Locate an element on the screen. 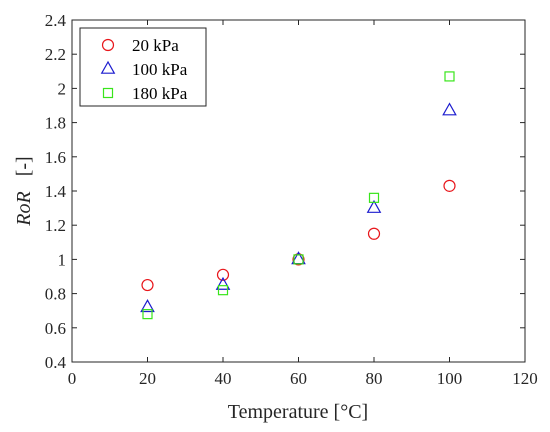 This screenshot has width=550, height=432. y-tick-label: 1.8 is located at coordinates (55, 123).